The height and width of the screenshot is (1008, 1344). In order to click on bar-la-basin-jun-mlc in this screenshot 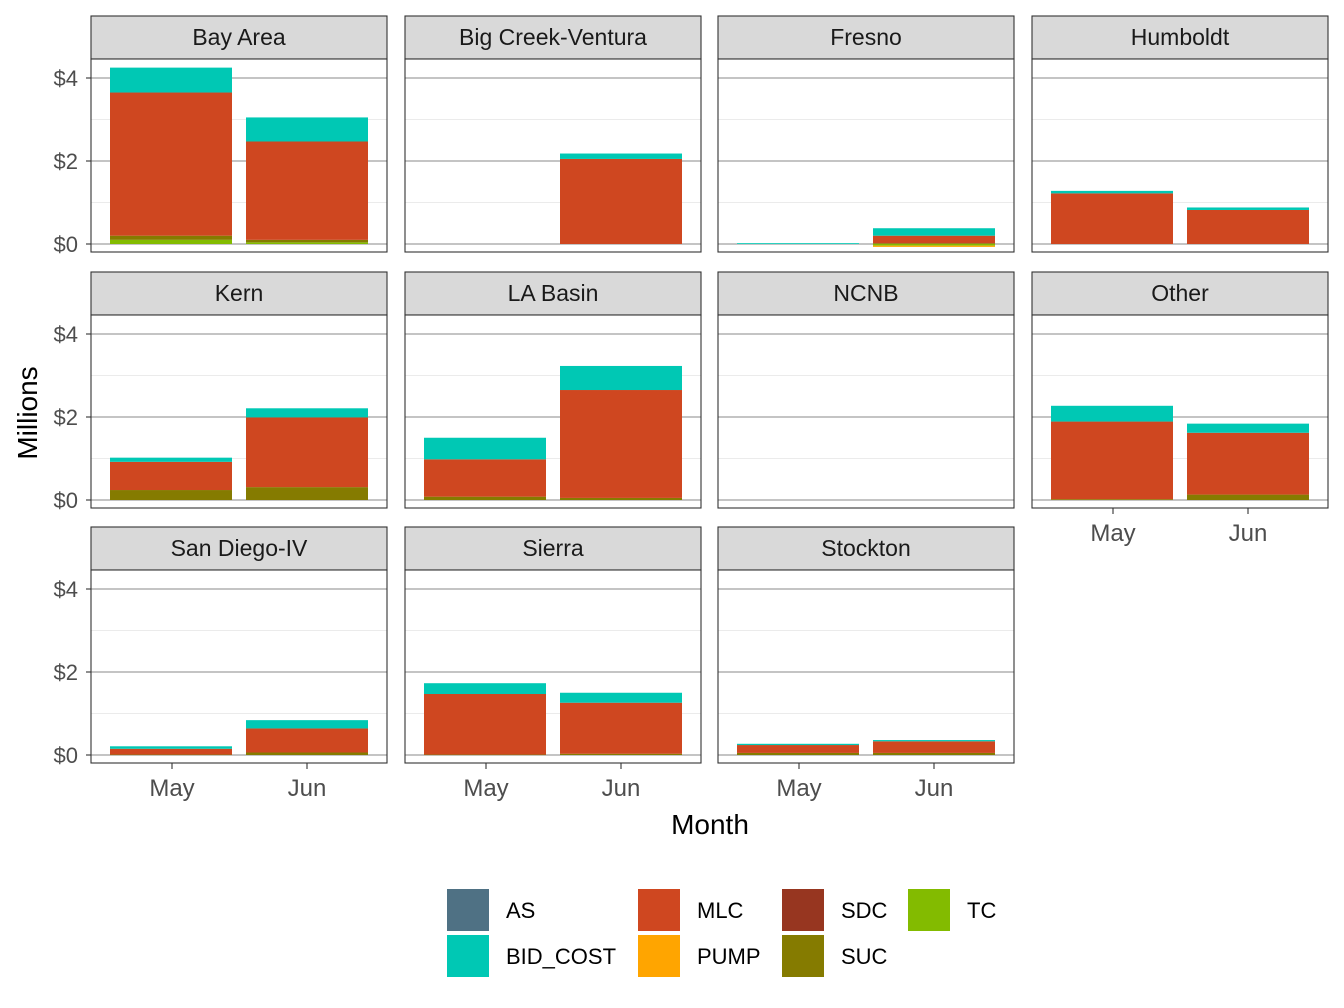, I will do `click(621, 444)`.